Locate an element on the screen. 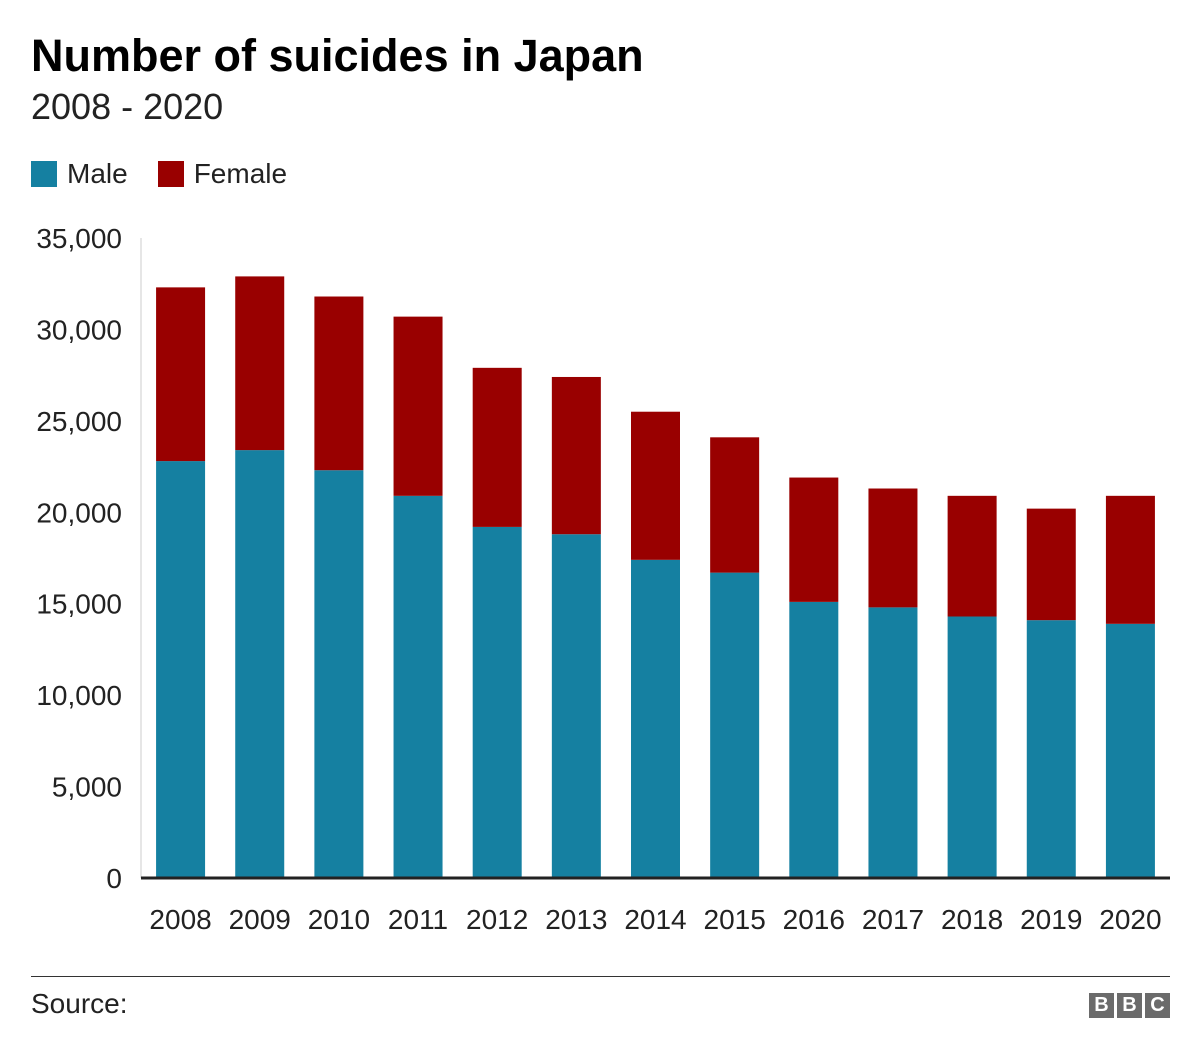 Image resolution: width=1200 pixels, height=1059 pixels. x-tick-label: 2013 is located at coordinates (576, 919).